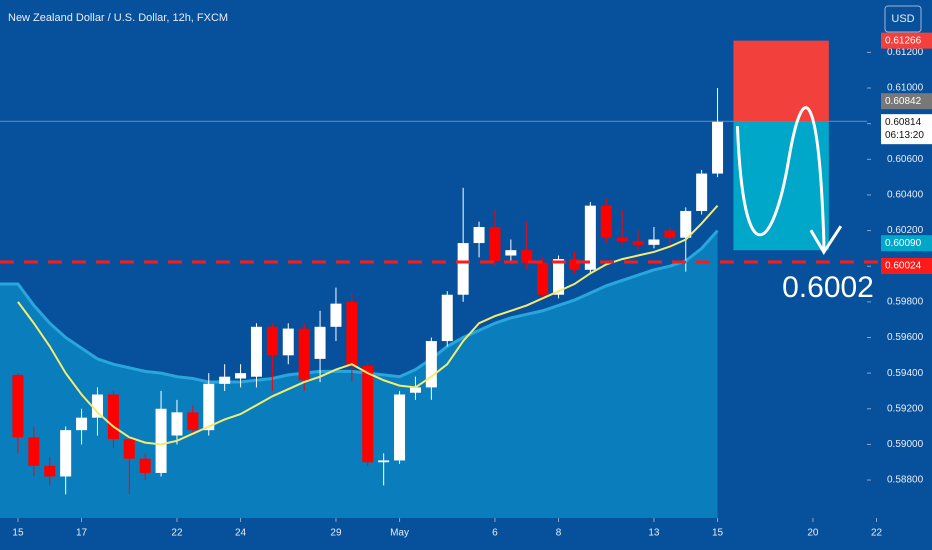 The height and width of the screenshot is (550, 932). I want to click on level-tag, so click(906, 265).